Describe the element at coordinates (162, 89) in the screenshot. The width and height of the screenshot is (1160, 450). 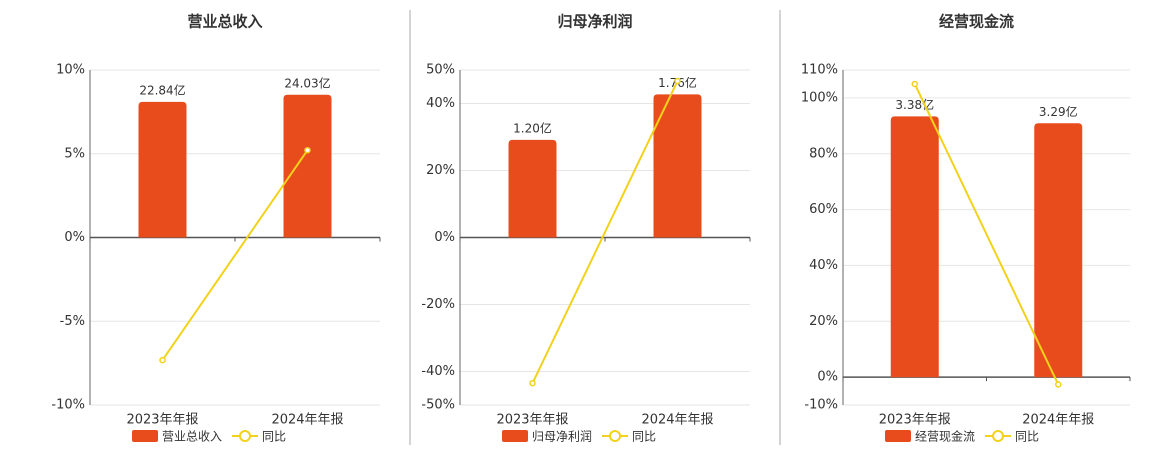
I see `value-label: 22.84亿` at that location.